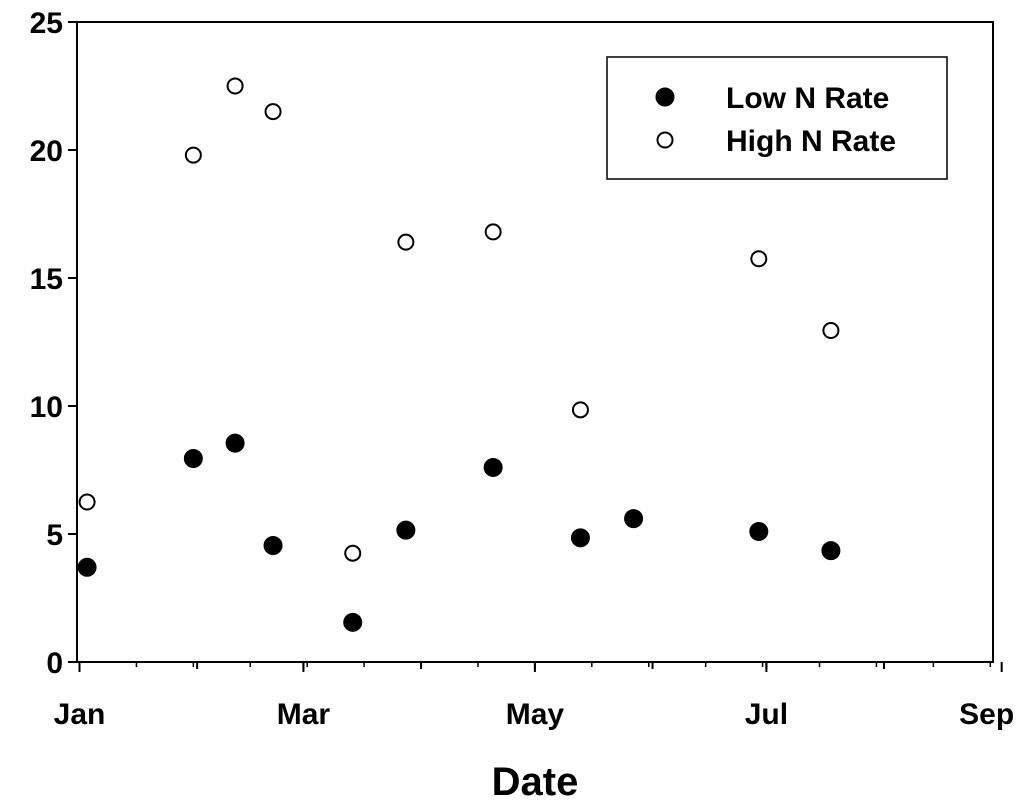 This screenshot has height=804, width=1022. Describe the element at coordinates (766, 714) in the screenshot. I see `x-tick-label: Jul` at that location.